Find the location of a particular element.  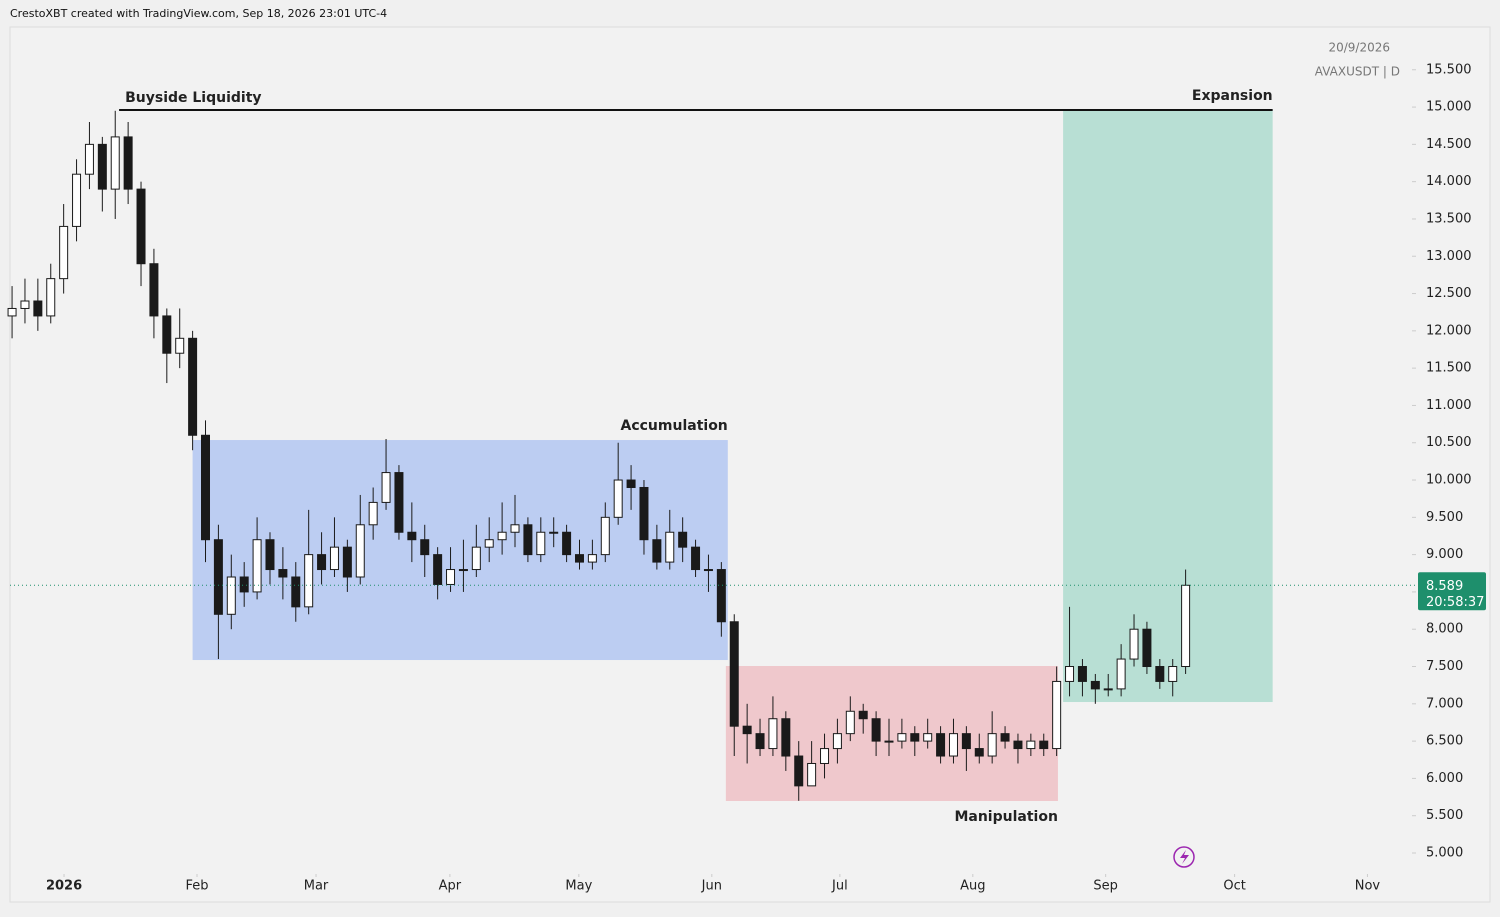

y-tick-label: 14.000 is located at coordinates (1449, 181).